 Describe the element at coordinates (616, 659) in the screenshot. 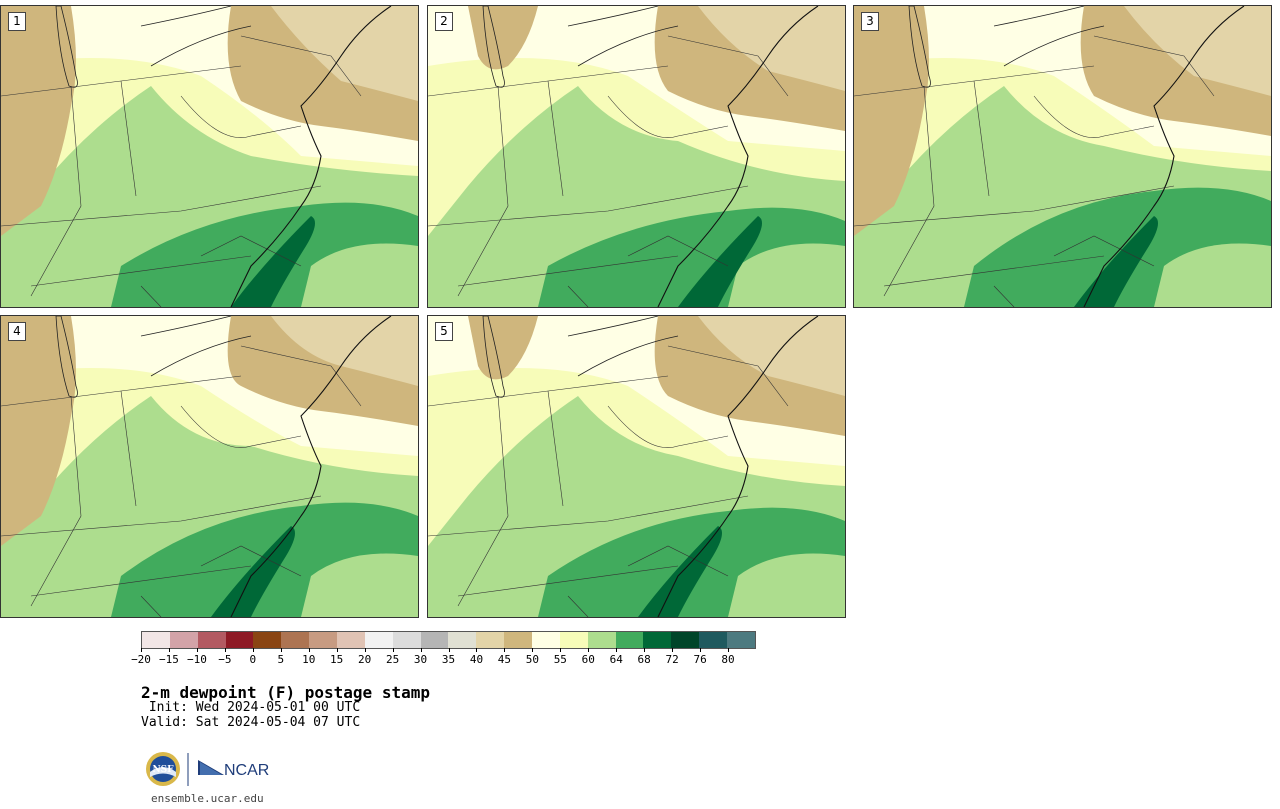

I see `colorbar-tick-label: 64` at that location.